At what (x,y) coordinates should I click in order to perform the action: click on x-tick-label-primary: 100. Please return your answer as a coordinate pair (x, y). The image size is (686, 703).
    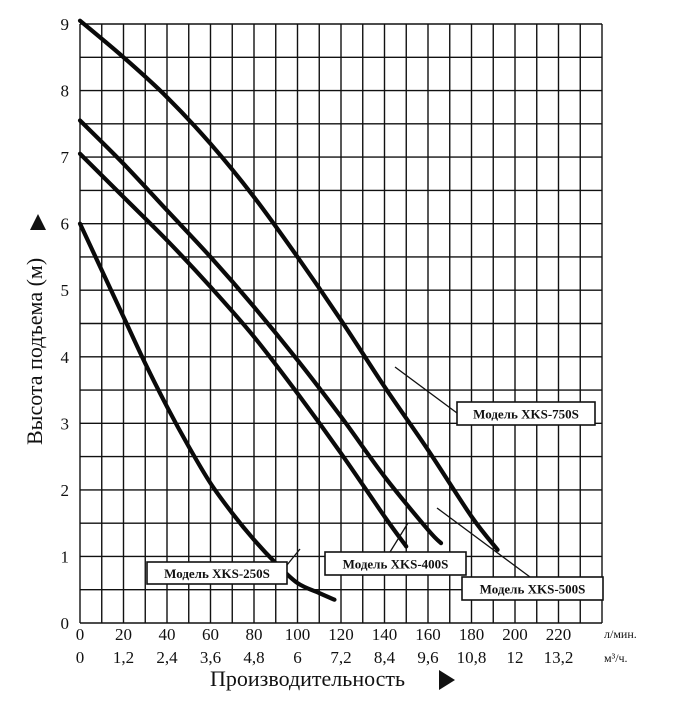
    Looking at the image, I should click on (298, 634).